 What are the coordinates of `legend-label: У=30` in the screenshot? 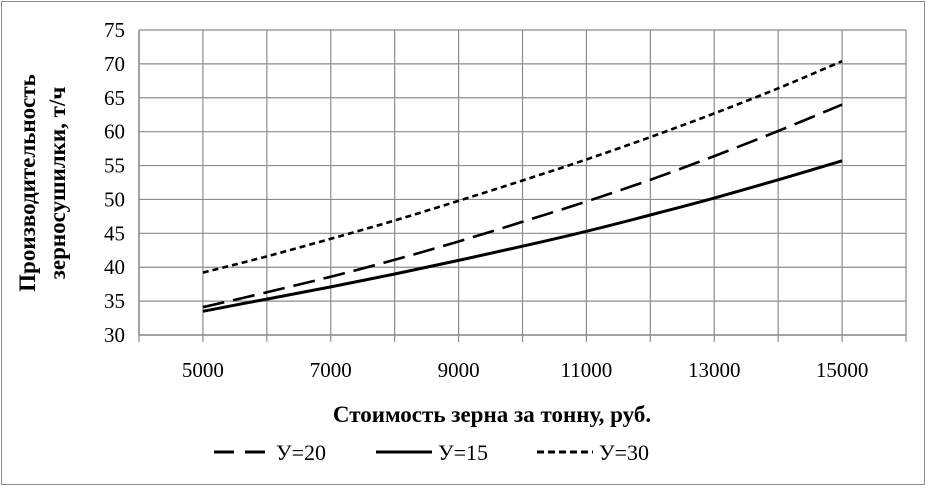 It's located at (624, 452).